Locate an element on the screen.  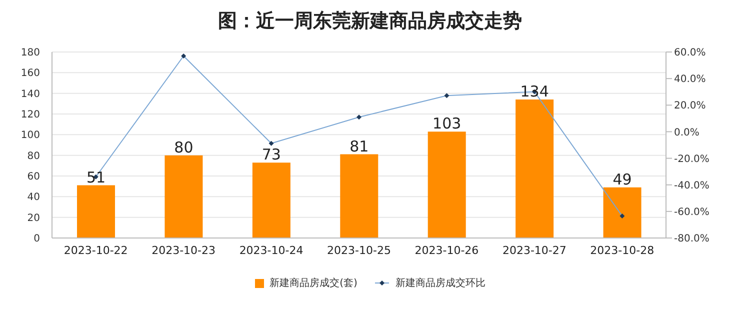
y-tick-label: 20 is located at coordinates (33, 218).